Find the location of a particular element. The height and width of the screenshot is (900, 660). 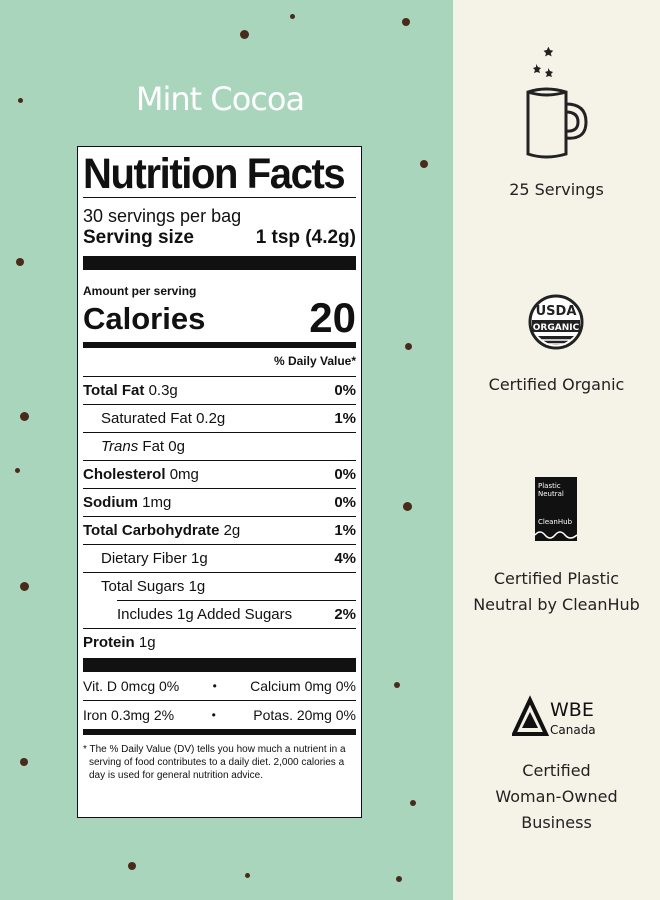

svg-text: Canada is located at coordinates (573, 730).